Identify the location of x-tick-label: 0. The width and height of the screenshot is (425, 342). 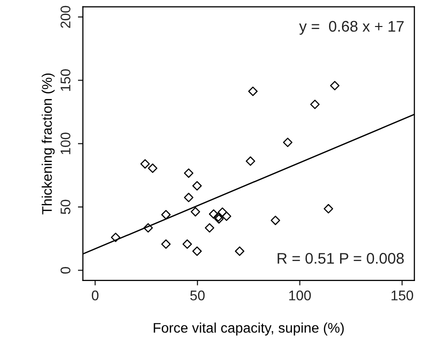
(95, 295).